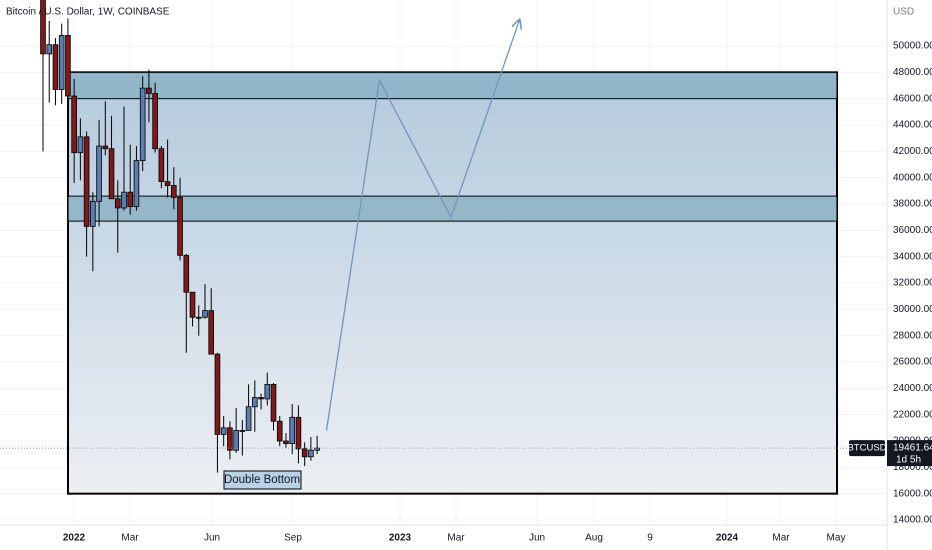 The image size is (932, 550). What do you see at coordinates (650, 538) in the screenshot?
I see `x-tick-label: 9` at bounding box center [650, 538].